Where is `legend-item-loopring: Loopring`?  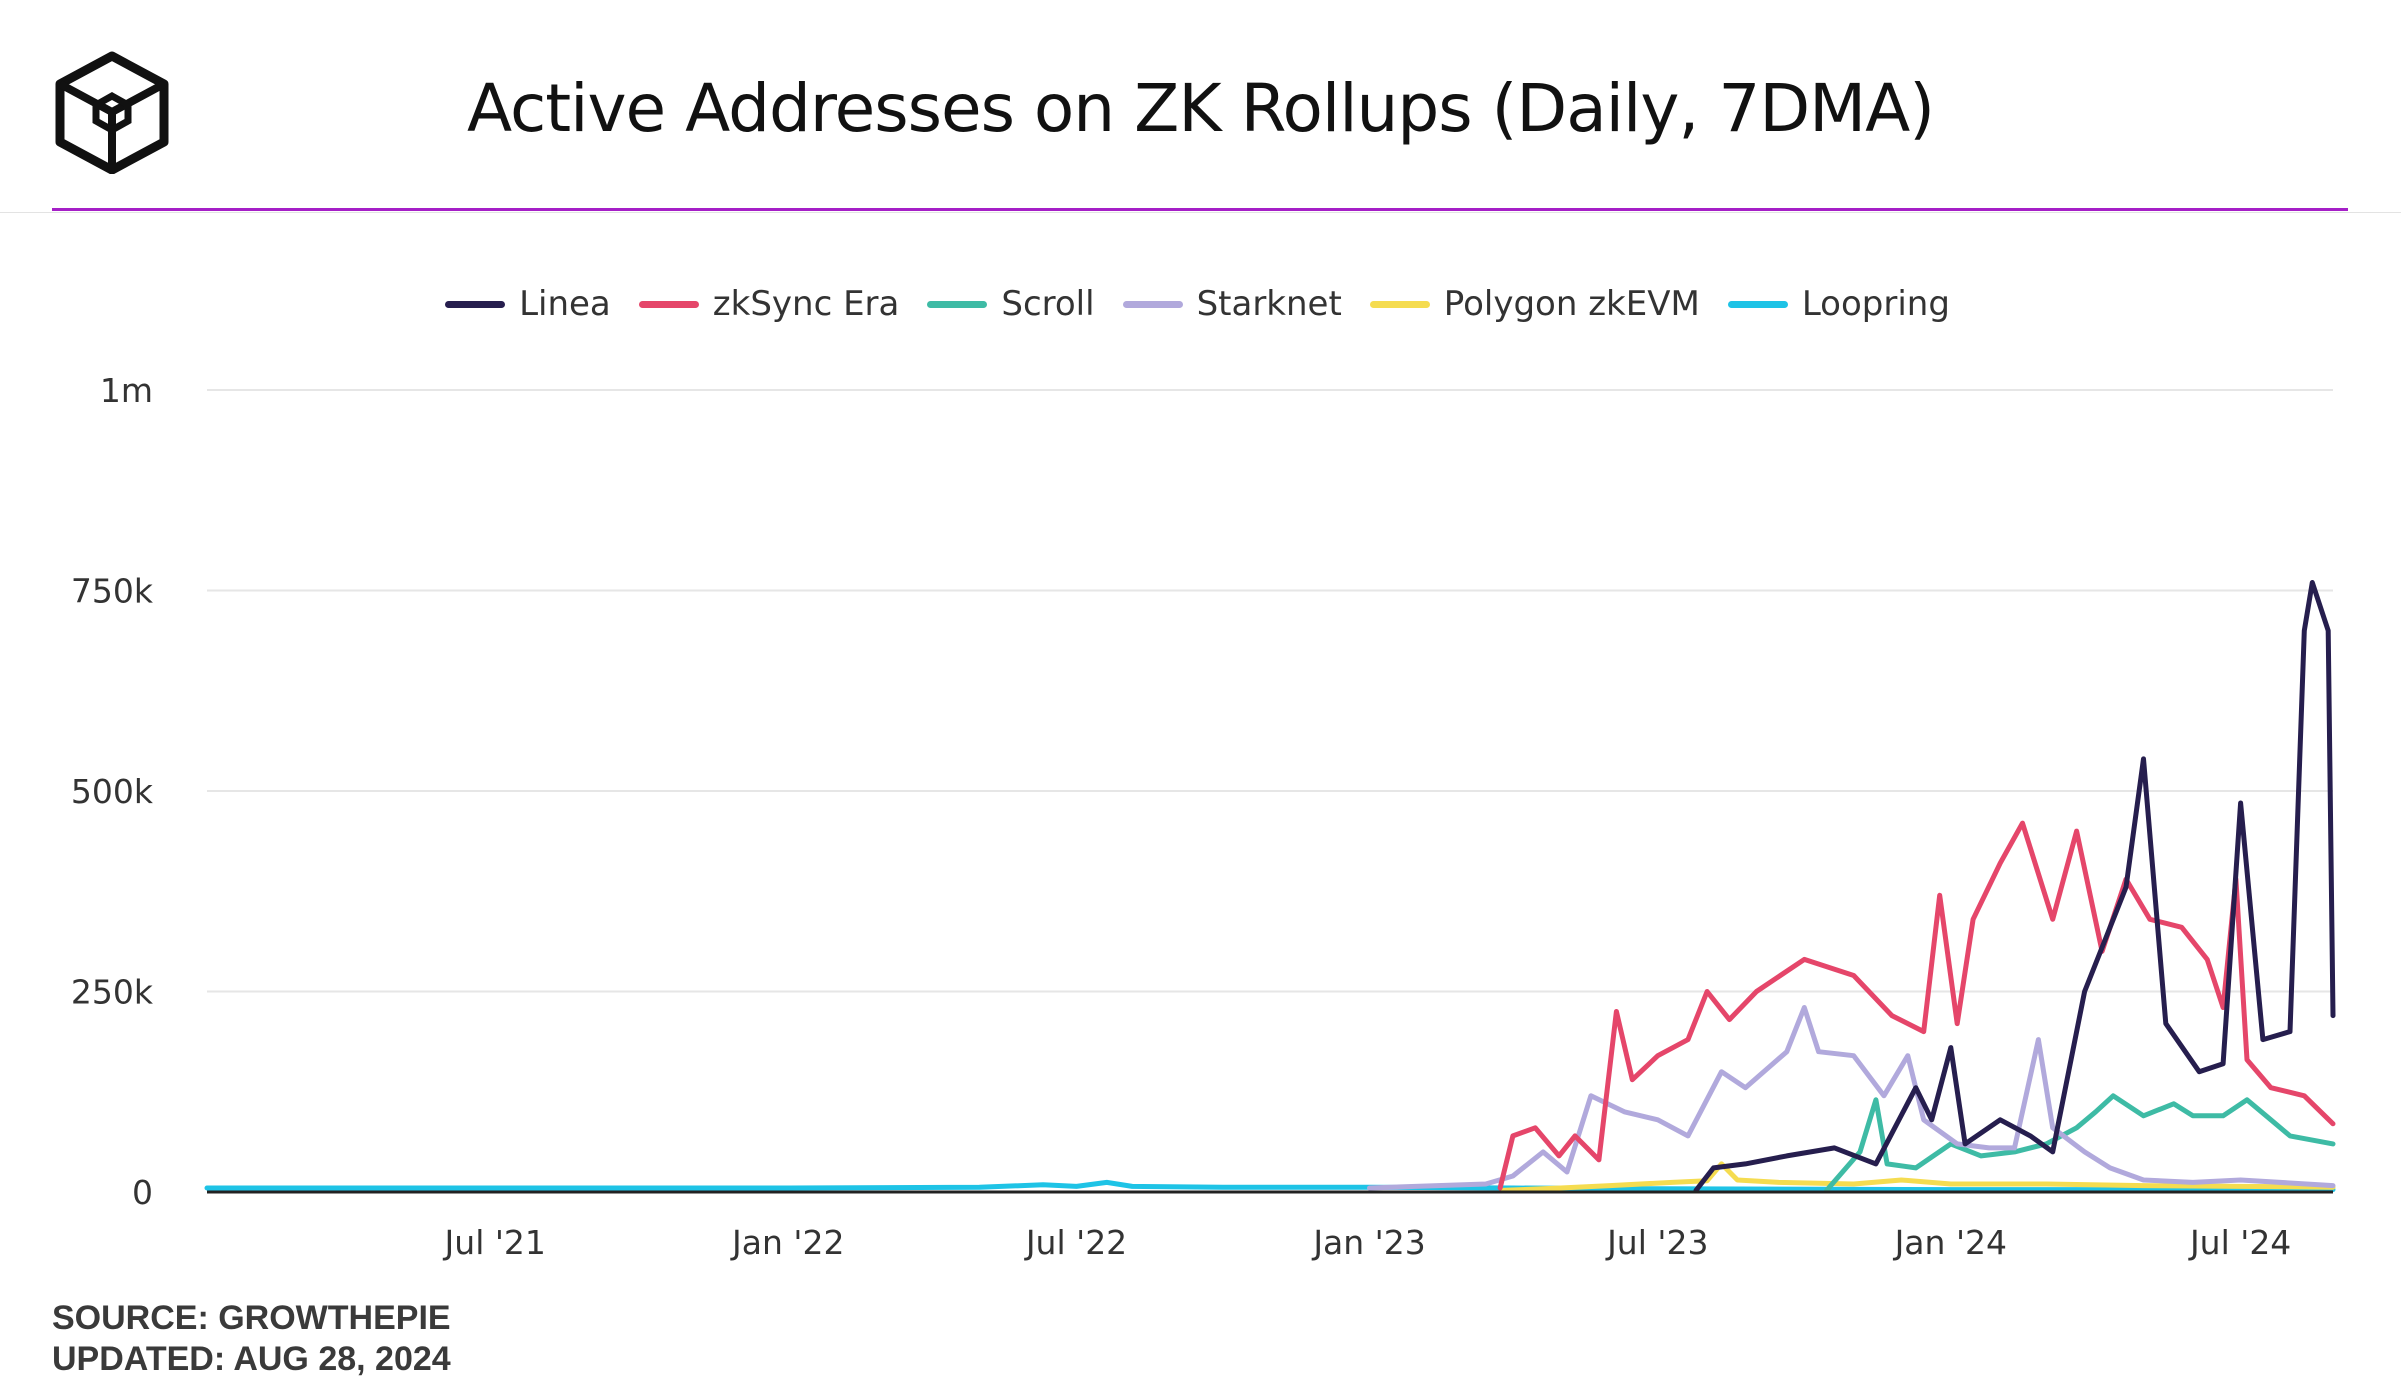 legend-item-loopring: Loopring is located at coordinates (1838, 304).